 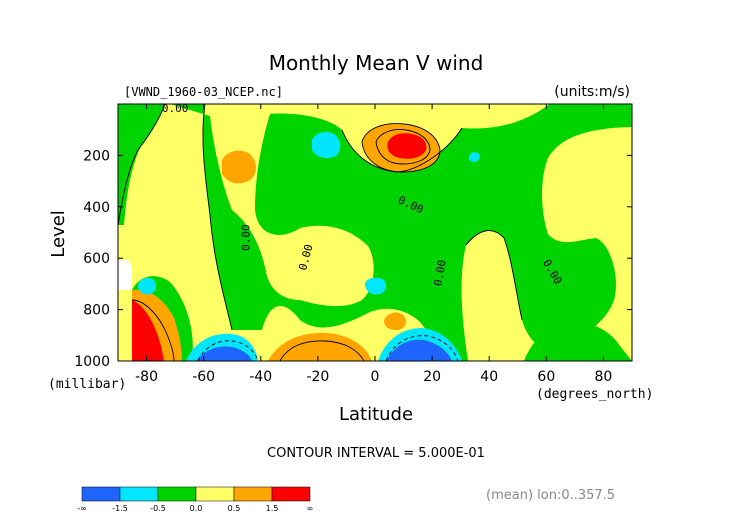 What do you see at coordinates (137, 250) in the screenshot?
I see `region-yellow-left-upper` at bounding box center [137, 250].